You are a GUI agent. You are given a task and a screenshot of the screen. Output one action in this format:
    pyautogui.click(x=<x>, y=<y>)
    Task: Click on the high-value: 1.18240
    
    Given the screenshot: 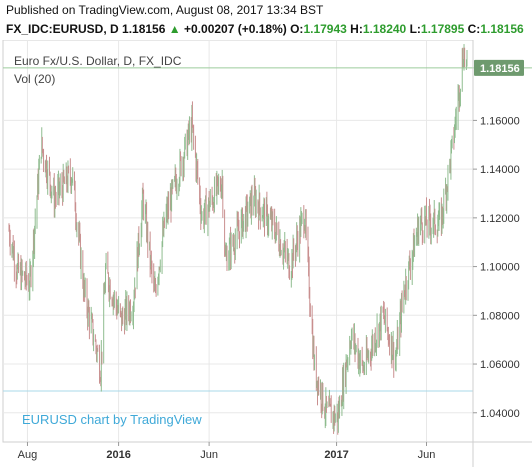 What is the action you would take?
    pyautogui.click(x=384, y=29)
    